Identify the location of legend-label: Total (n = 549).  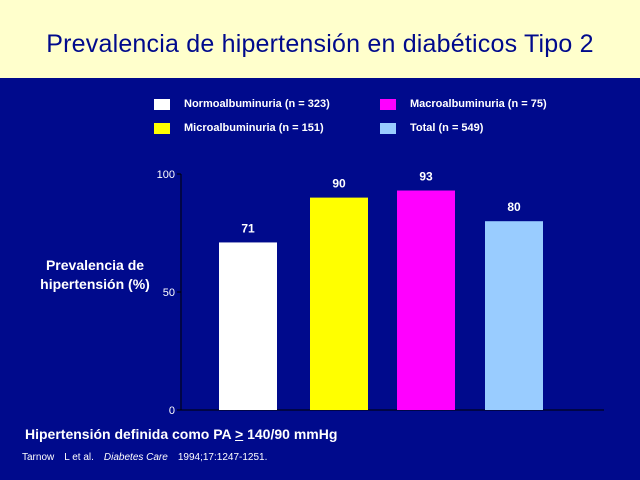
(447, 128).